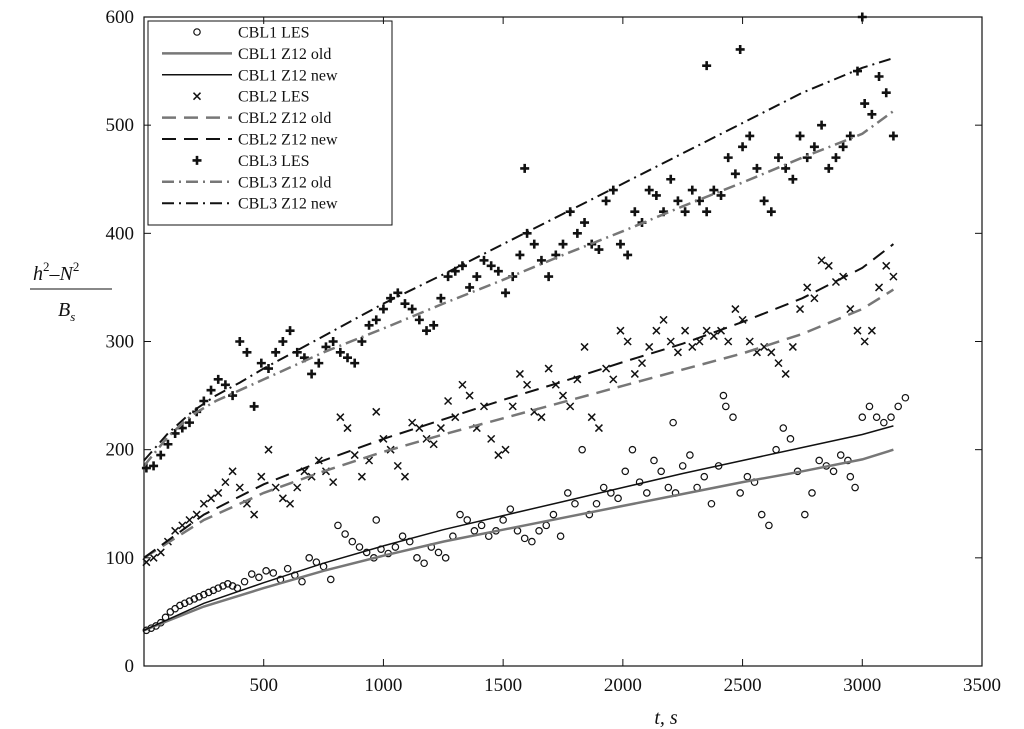 The image size is (1024, 729). Describe the element at coordinates (197, 32) in the screenshot. I see `legend-swatch` at that location.